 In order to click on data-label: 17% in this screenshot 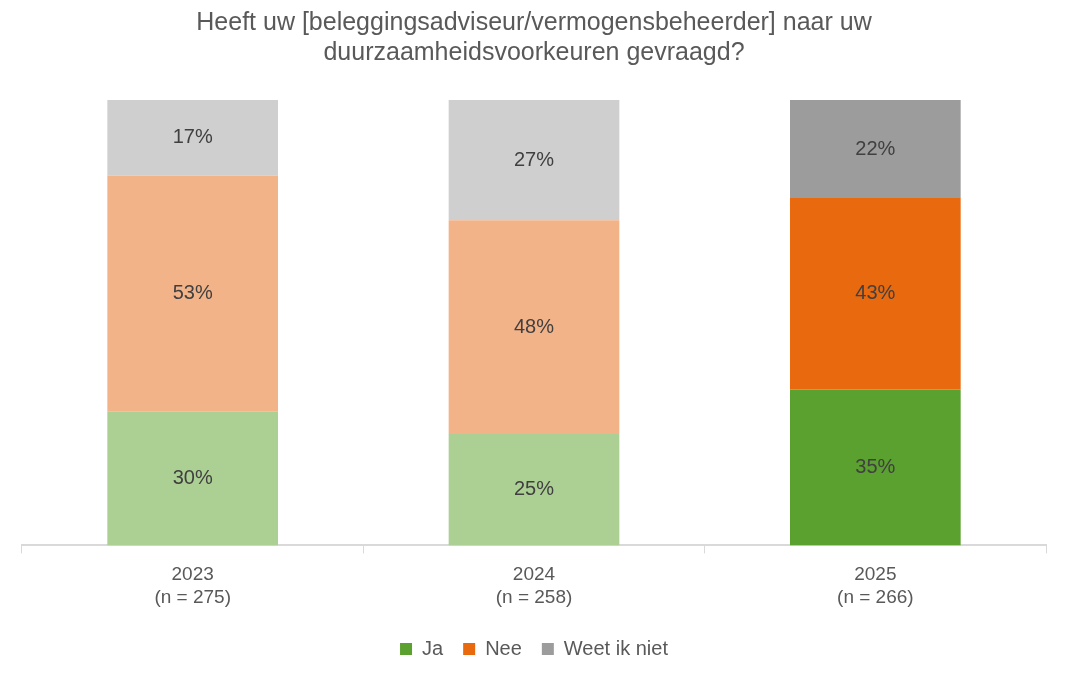, I will do `click(192, 136)`.